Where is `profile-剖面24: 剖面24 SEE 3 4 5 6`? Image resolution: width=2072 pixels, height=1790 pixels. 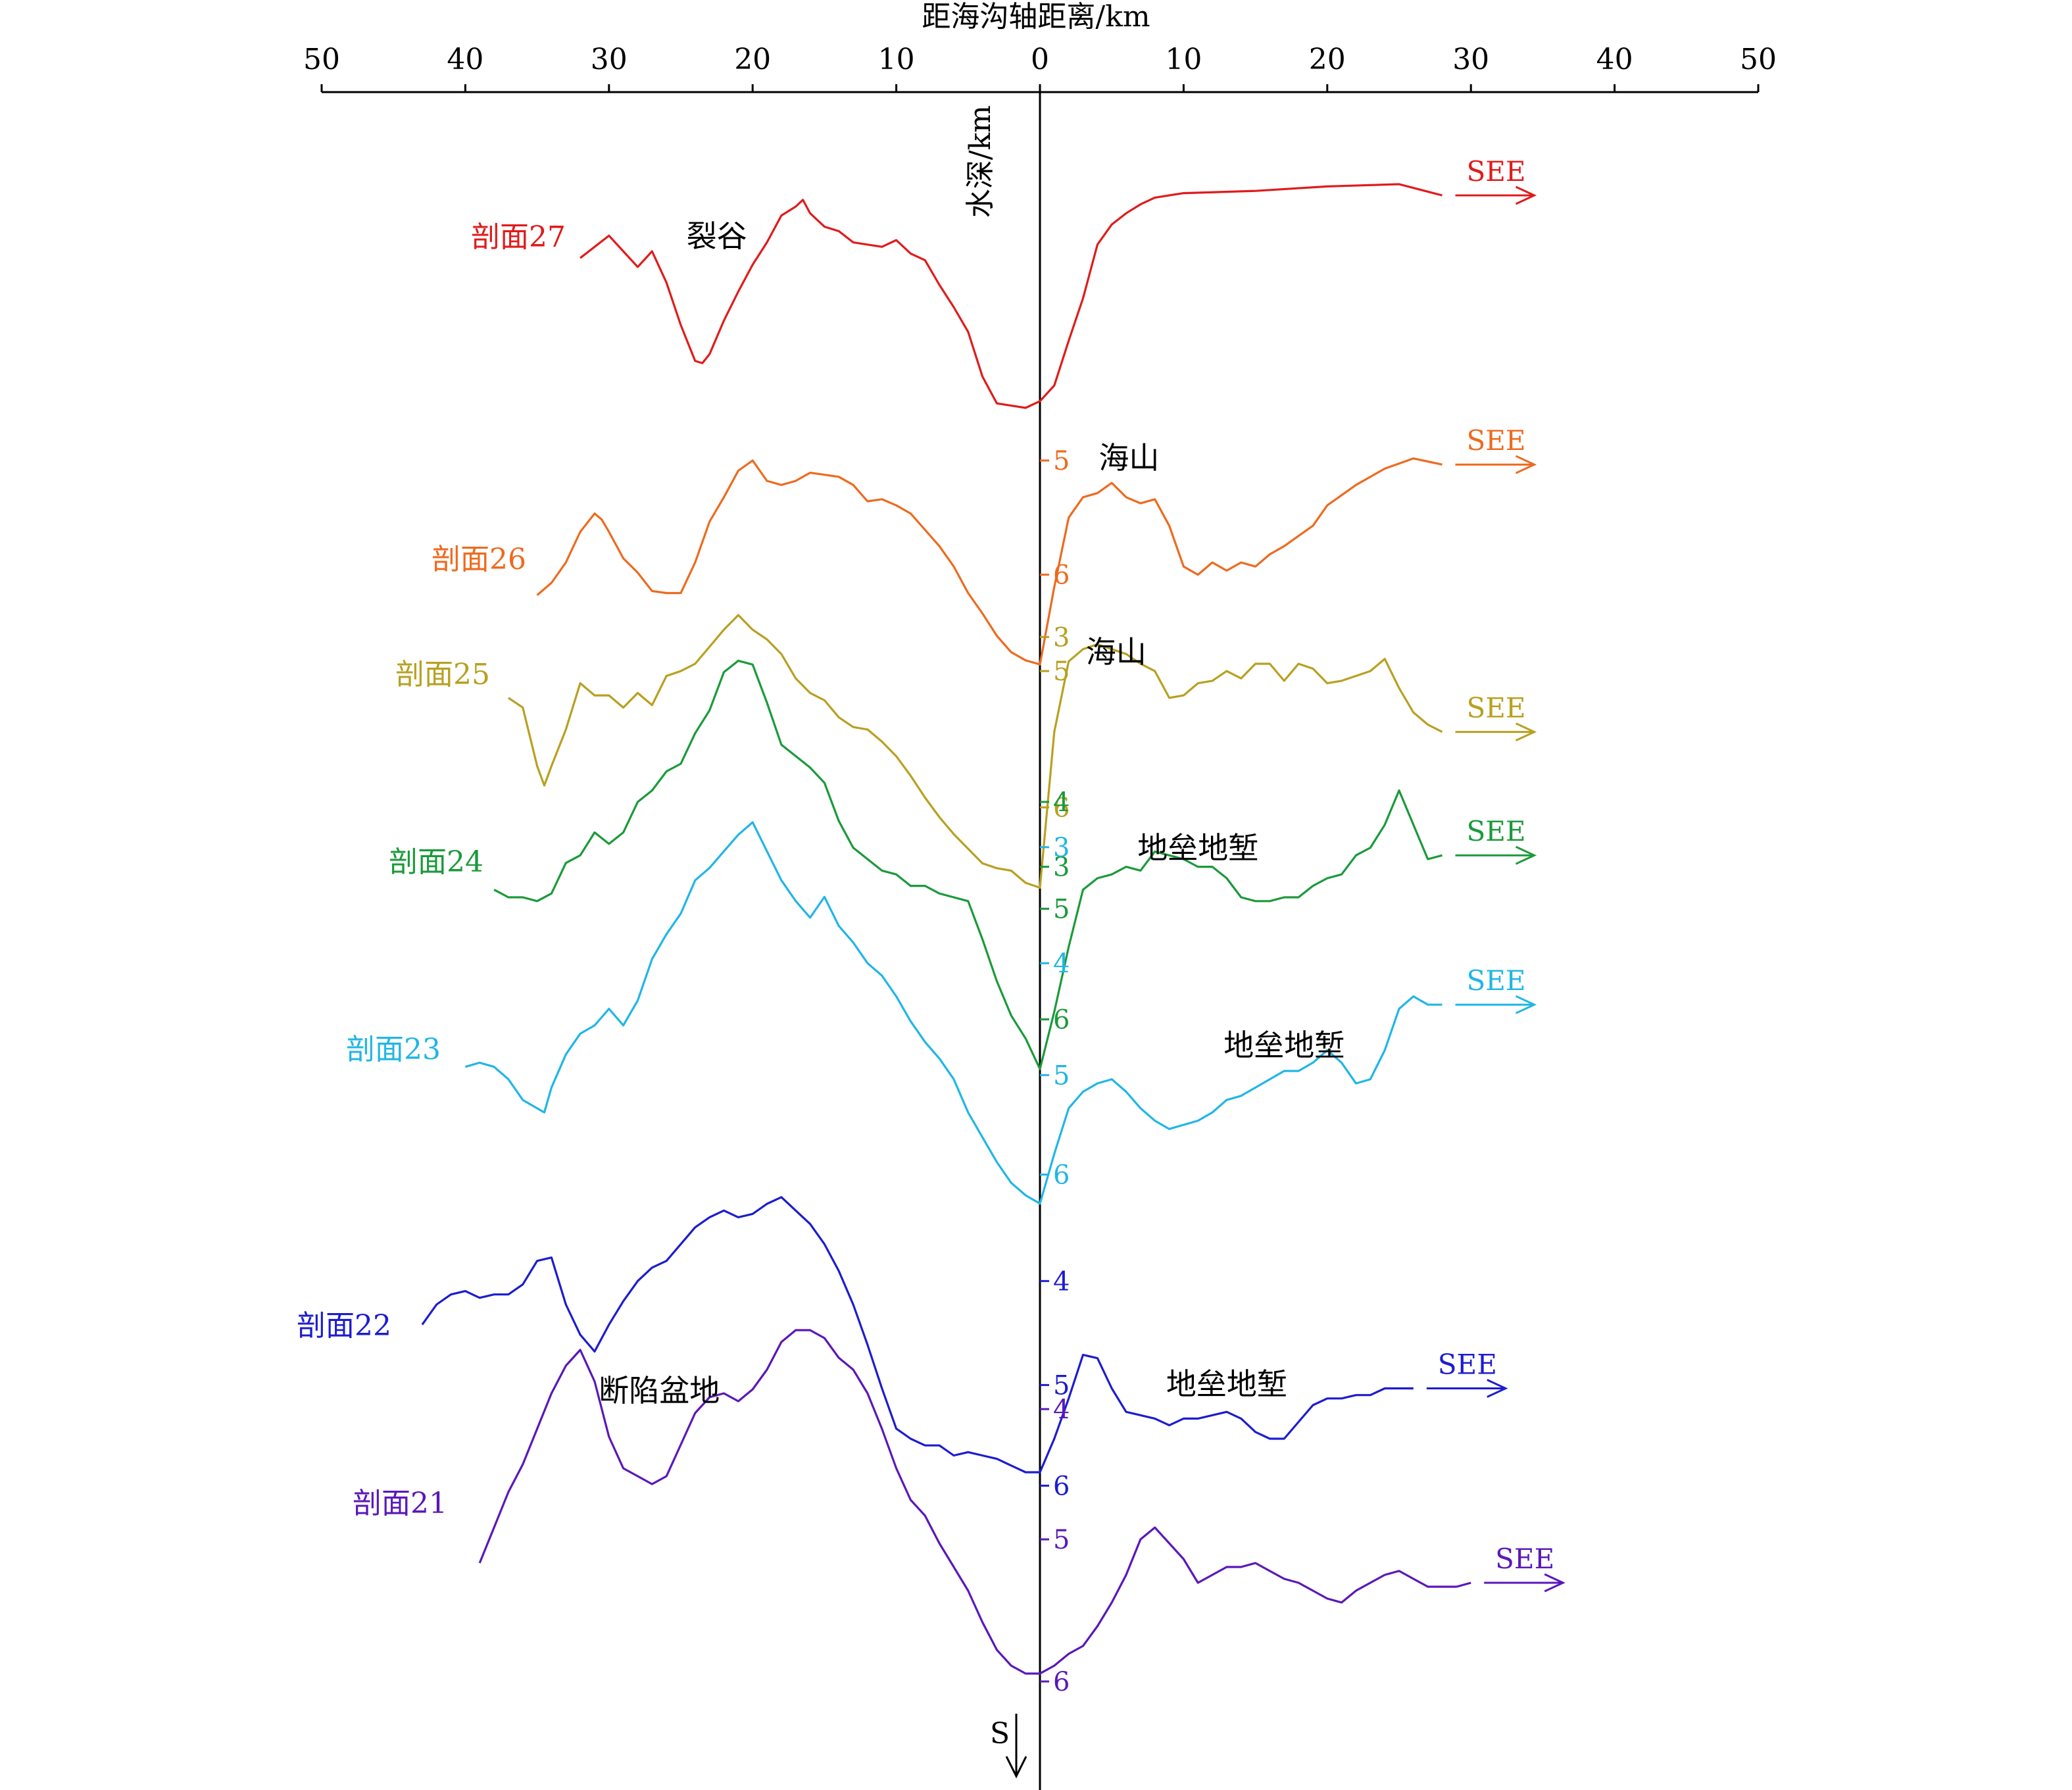 profile-剖面24: 剖面24 SEE 3 4 5 6 is located at coordinates (963, 864).